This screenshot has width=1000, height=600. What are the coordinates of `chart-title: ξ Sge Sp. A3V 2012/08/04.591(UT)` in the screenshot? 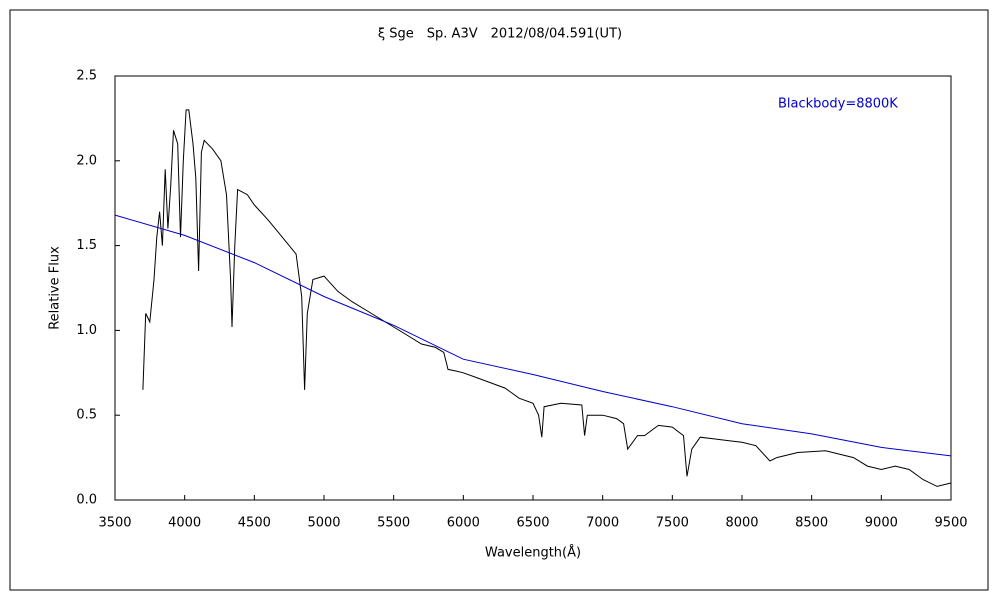 It's located at (500, 34).